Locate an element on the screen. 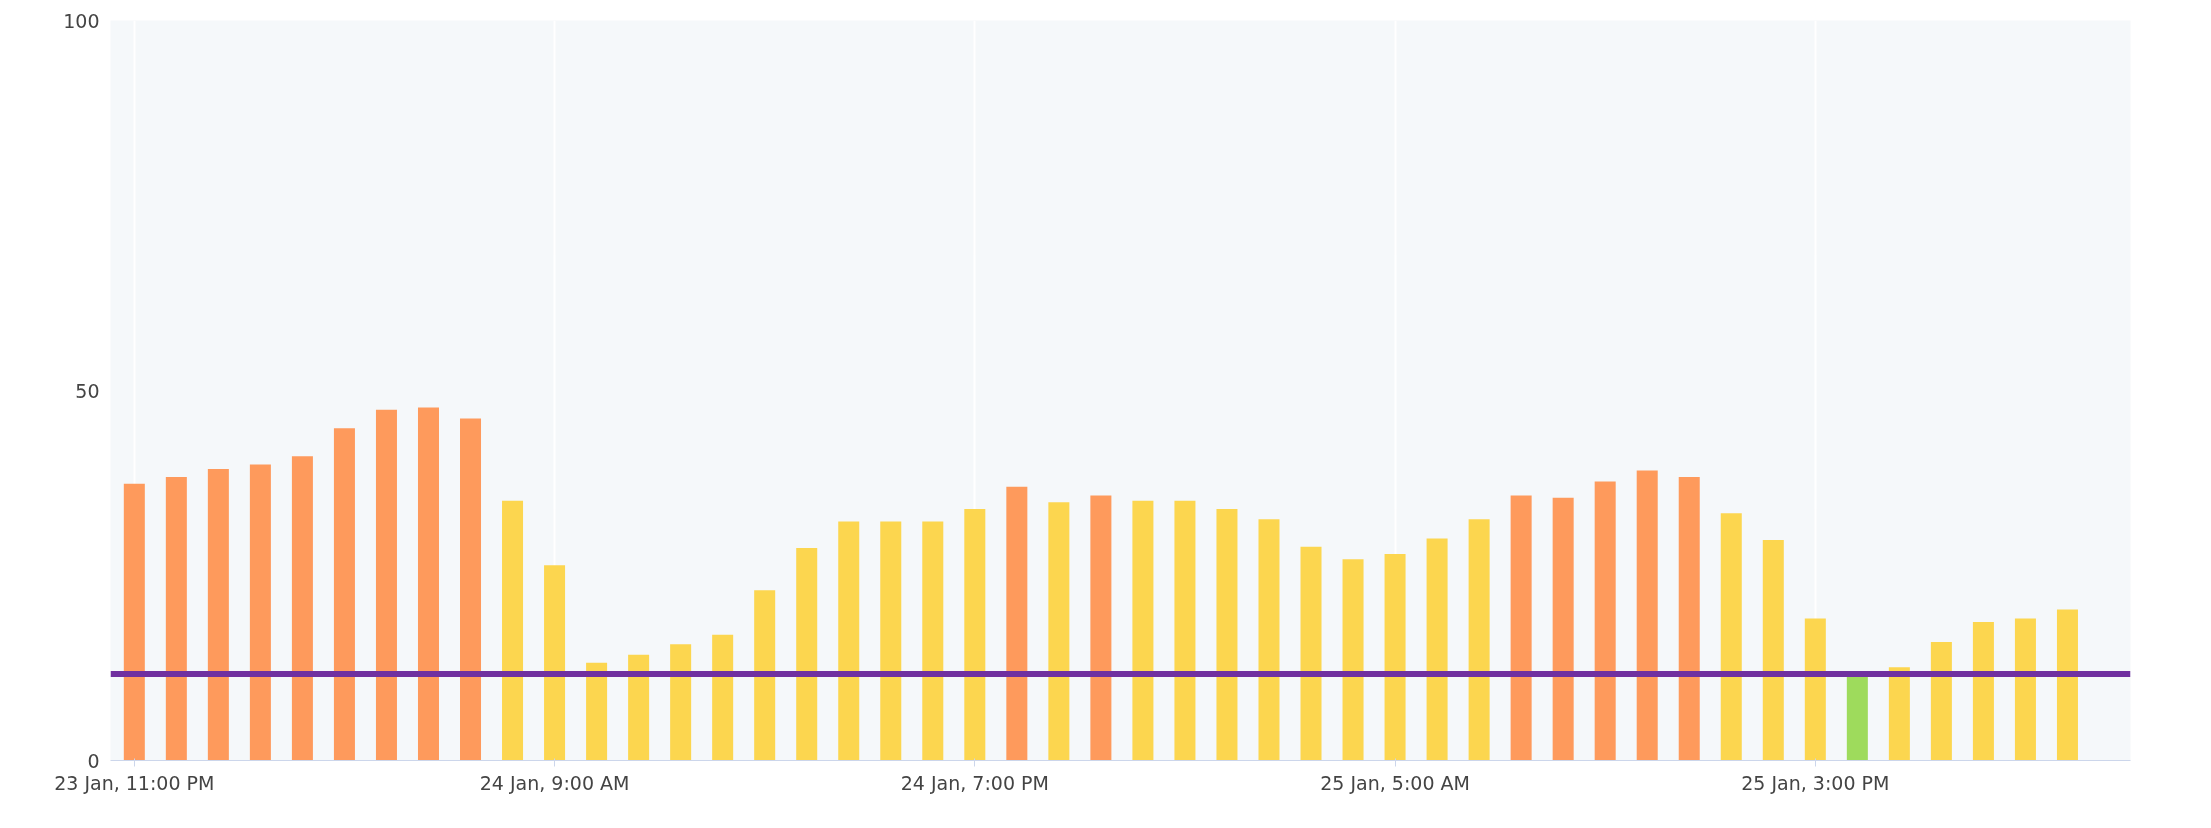 This screenshot has width=2211, height=828. x-tick-label: 25 Jan, 3:00 PM is located at coordinates (1815, 782).